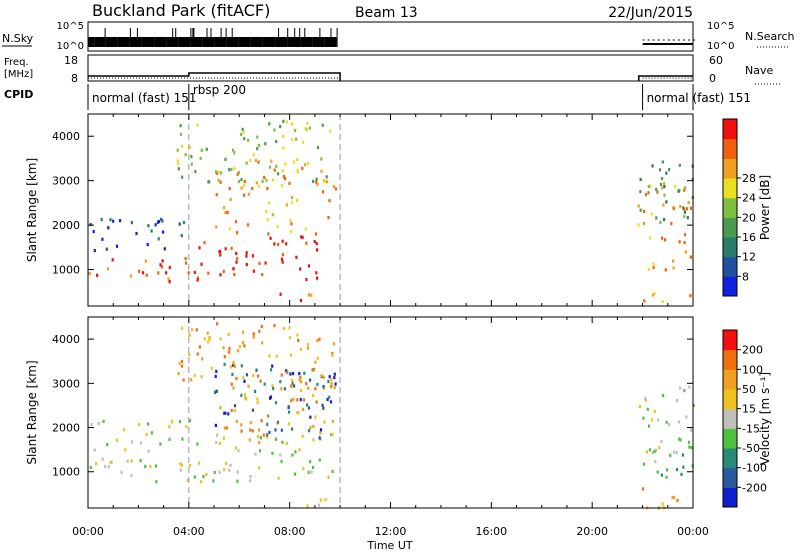 The width and height of the screenshot is (800, 554). I want to click on freq-panel-frame, so click(390, 68).